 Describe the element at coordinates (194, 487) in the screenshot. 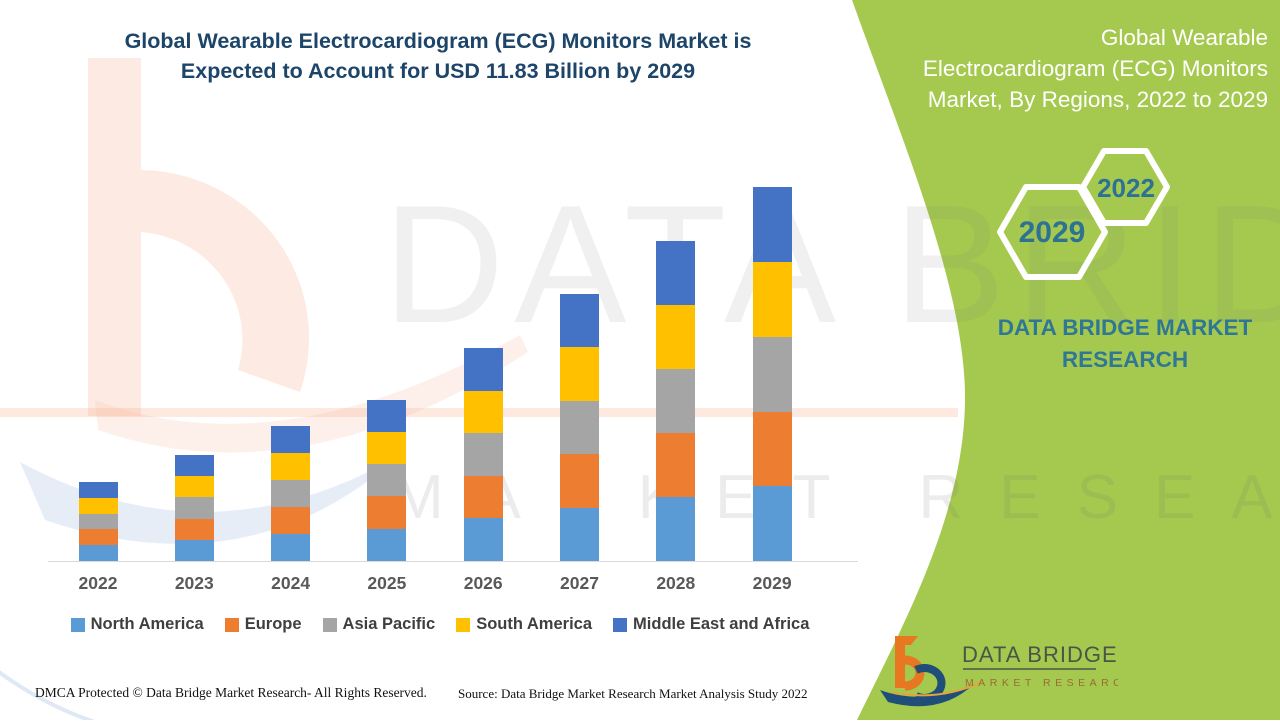

I see `bar-segment-2023-south-america` at that location.